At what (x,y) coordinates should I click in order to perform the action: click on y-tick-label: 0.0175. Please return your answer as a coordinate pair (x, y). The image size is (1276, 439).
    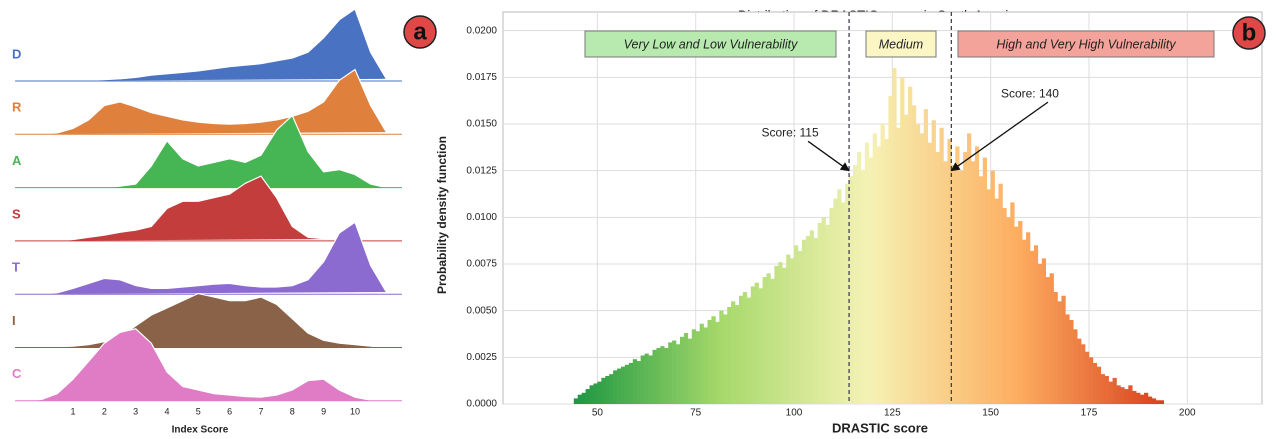
    Looking at the image, I should click on (481, 77).